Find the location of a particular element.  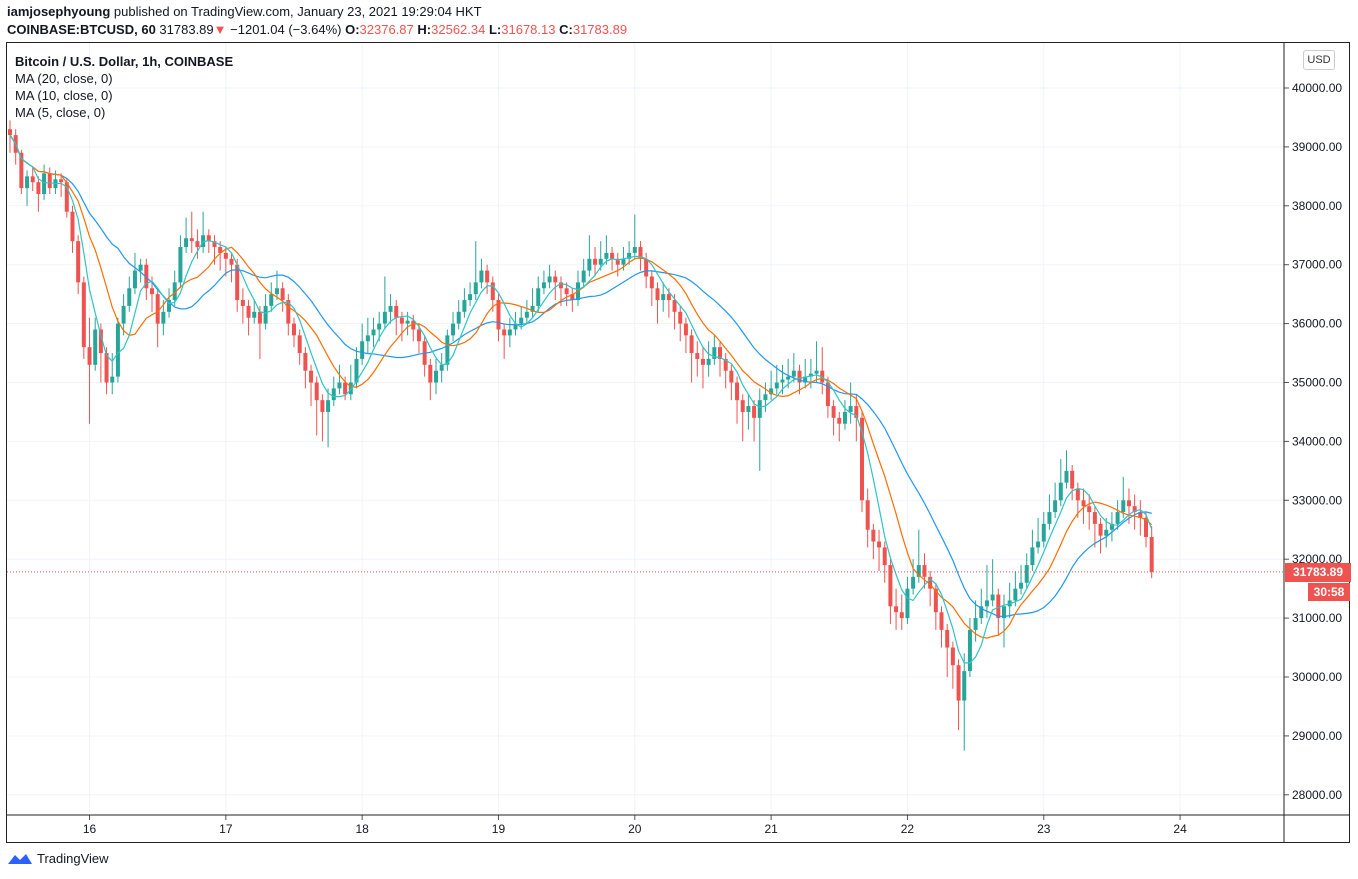

footer: TradingView is located at coordinates (58, 858).